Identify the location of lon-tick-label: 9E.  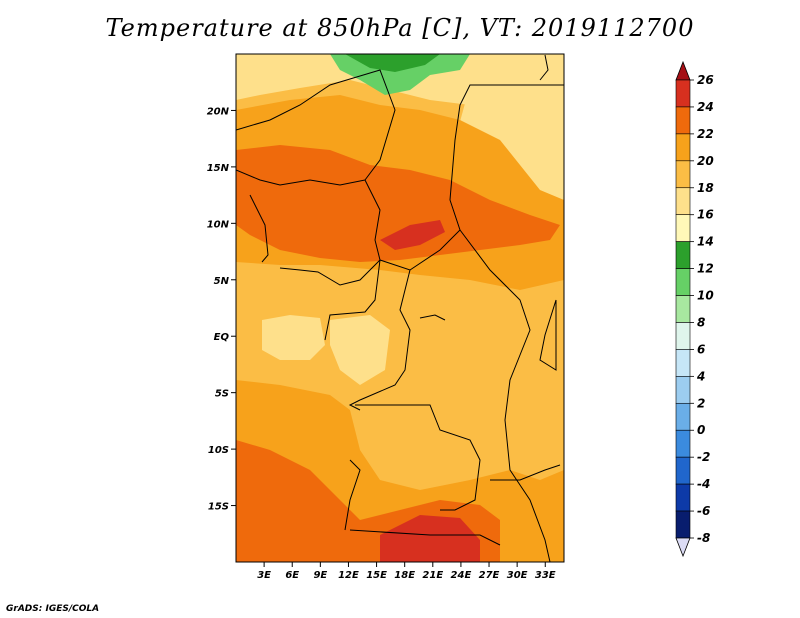
(320, 575).